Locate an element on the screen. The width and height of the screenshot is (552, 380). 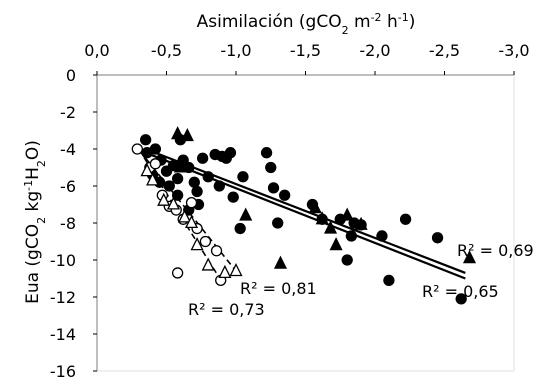
x-axis-title: Asimilación (gCO2 m-2 h-1) is located at coordinates (306, 24).